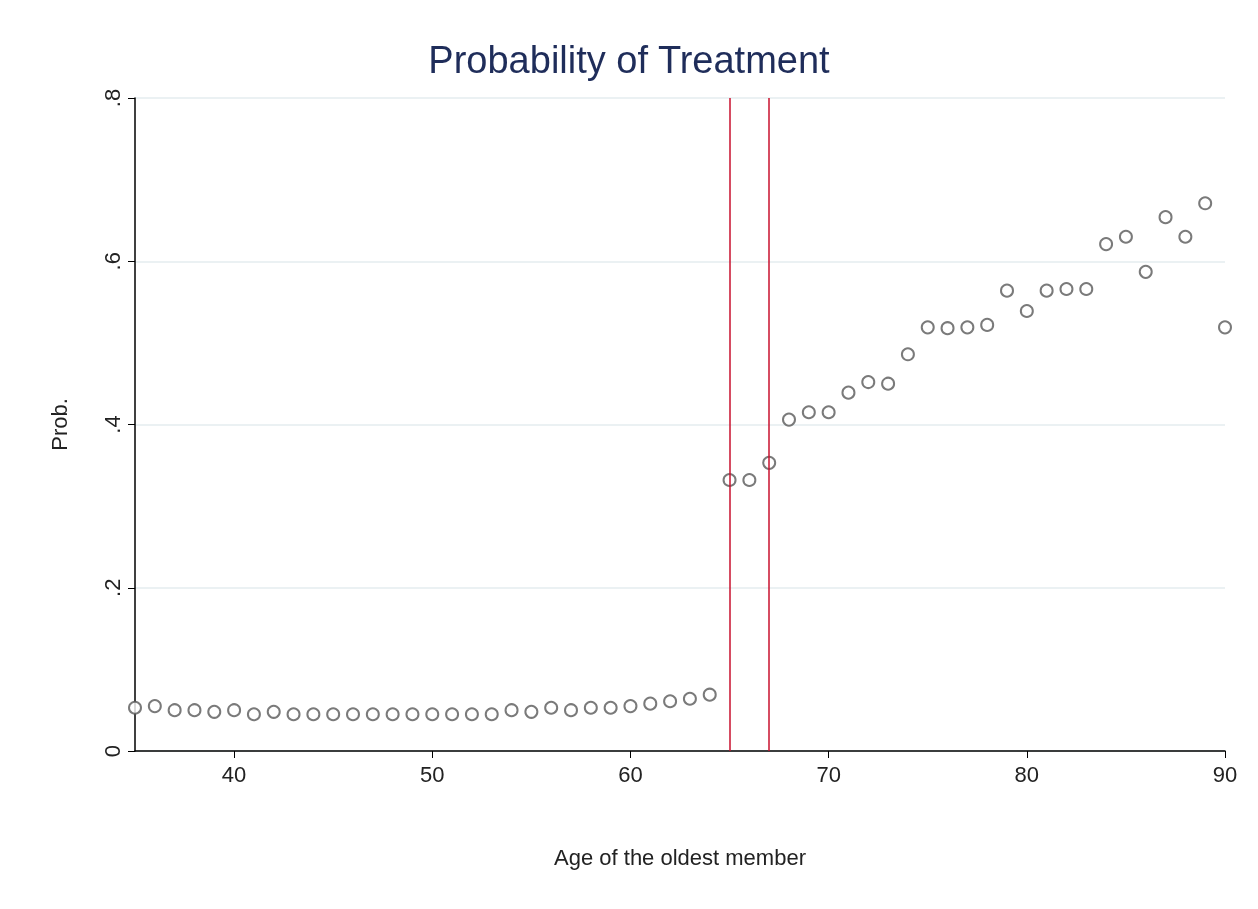 Image resolution: width=1258 pixels, height=909 pixels. What do you see at coordinates (1225, 774) in the screenshot?
I see `x-tick-label: 90` at bounding box center [1225, 774].